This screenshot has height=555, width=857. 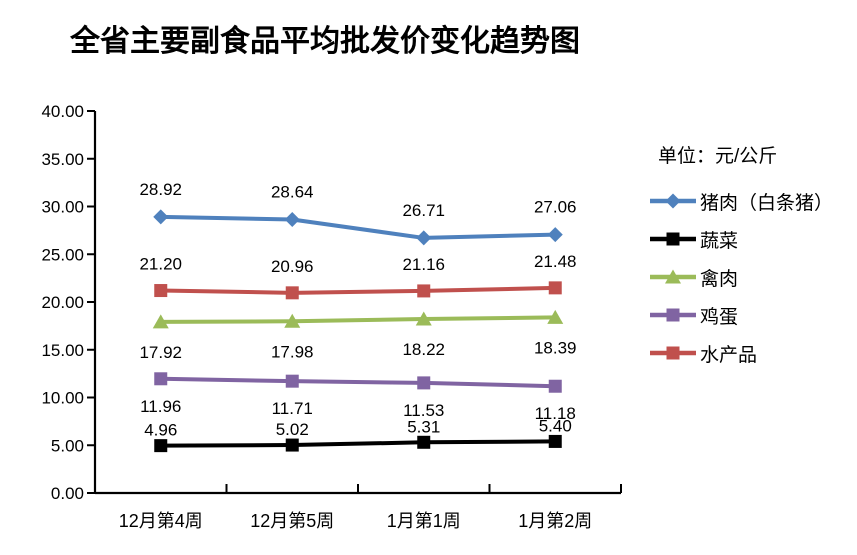 I want to click on data-label: 20.96, so click(x=292, y=266).